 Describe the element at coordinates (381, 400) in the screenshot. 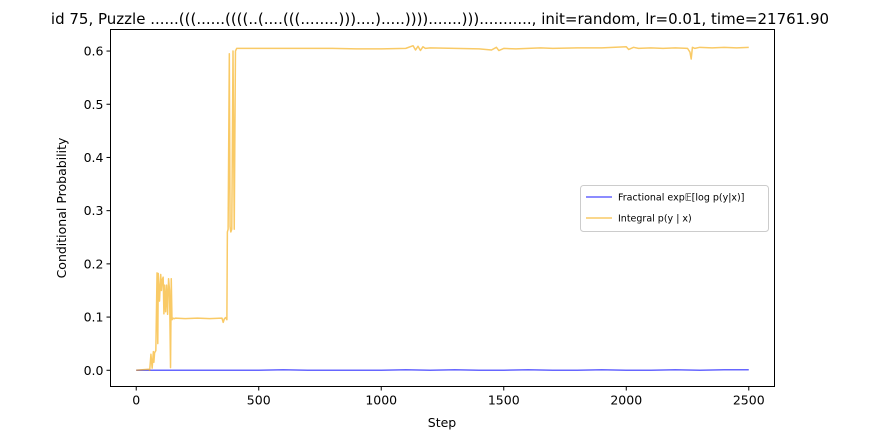

I see `x-tick-label: 1000` at that location.